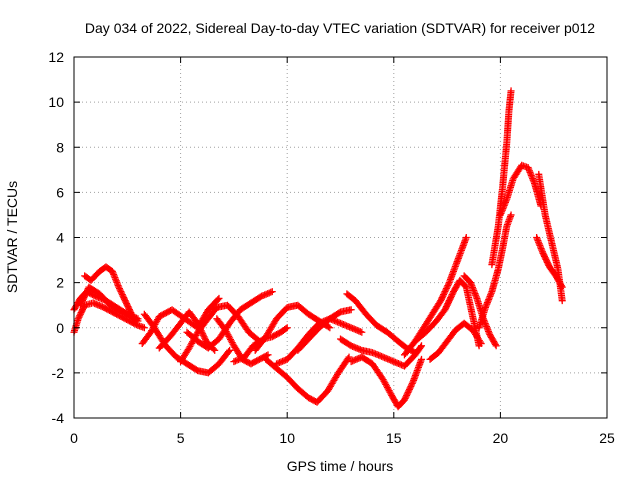 The image size is (640, 480). Describe the element at coordinates (181, 438) in the screenshot. I see `x-tick-label: 5` at that location.